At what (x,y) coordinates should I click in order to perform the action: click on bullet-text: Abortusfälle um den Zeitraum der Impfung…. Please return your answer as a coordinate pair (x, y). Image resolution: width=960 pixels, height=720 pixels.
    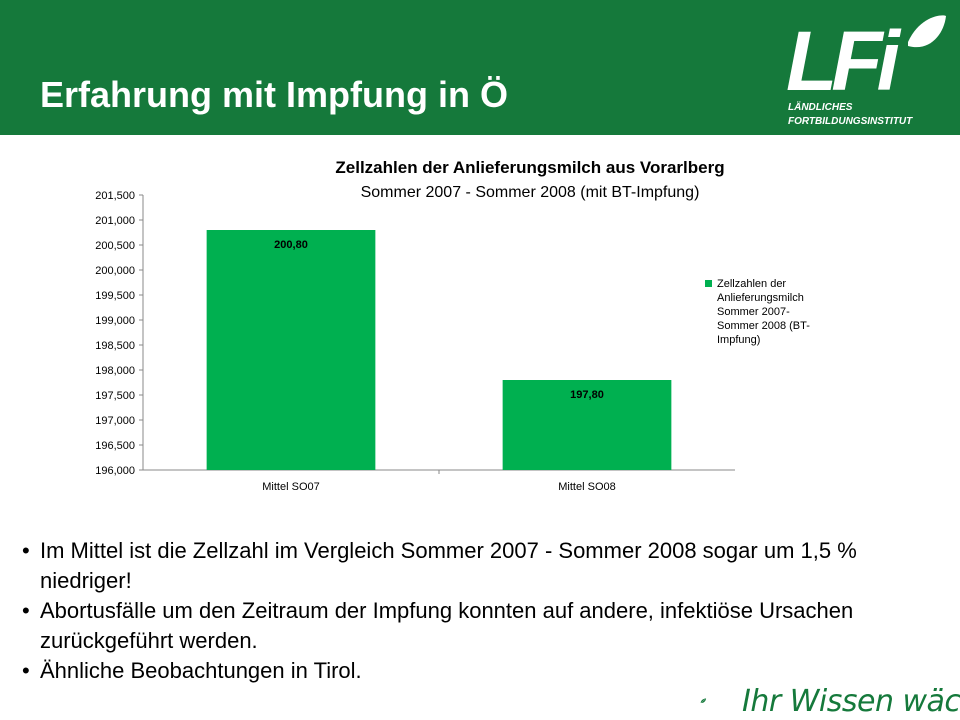
    Looking at the image, I should click on (447, 625).